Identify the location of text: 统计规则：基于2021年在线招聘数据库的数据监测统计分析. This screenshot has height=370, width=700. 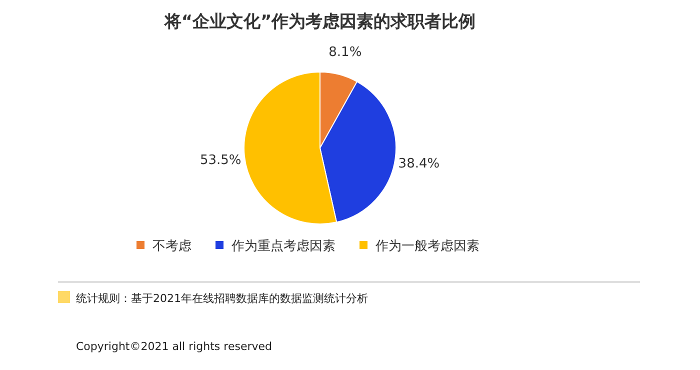
(222, 298).